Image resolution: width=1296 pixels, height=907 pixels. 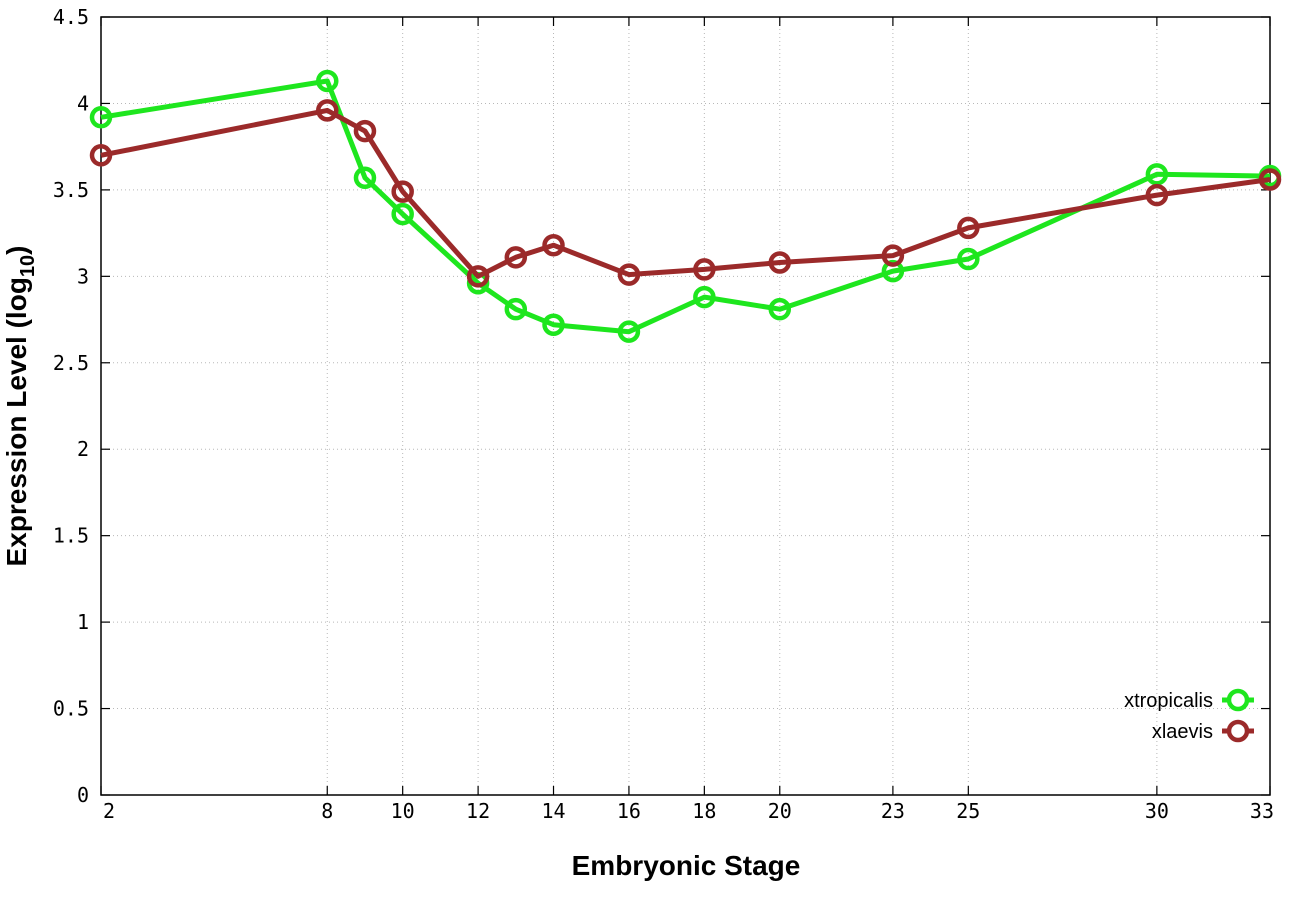 What do you see at coordinates (83, 795) in the screenshot?
I see `y-tick-label: 0` at bounding box center [83, 795].